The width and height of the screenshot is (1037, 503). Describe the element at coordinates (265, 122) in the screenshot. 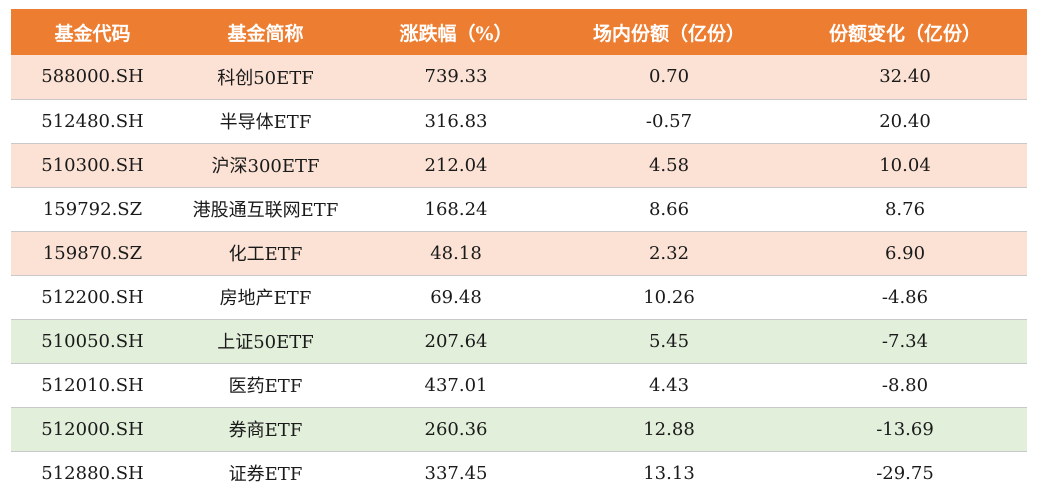

I see `fund-name-cell: 半导体ETF` at that location.